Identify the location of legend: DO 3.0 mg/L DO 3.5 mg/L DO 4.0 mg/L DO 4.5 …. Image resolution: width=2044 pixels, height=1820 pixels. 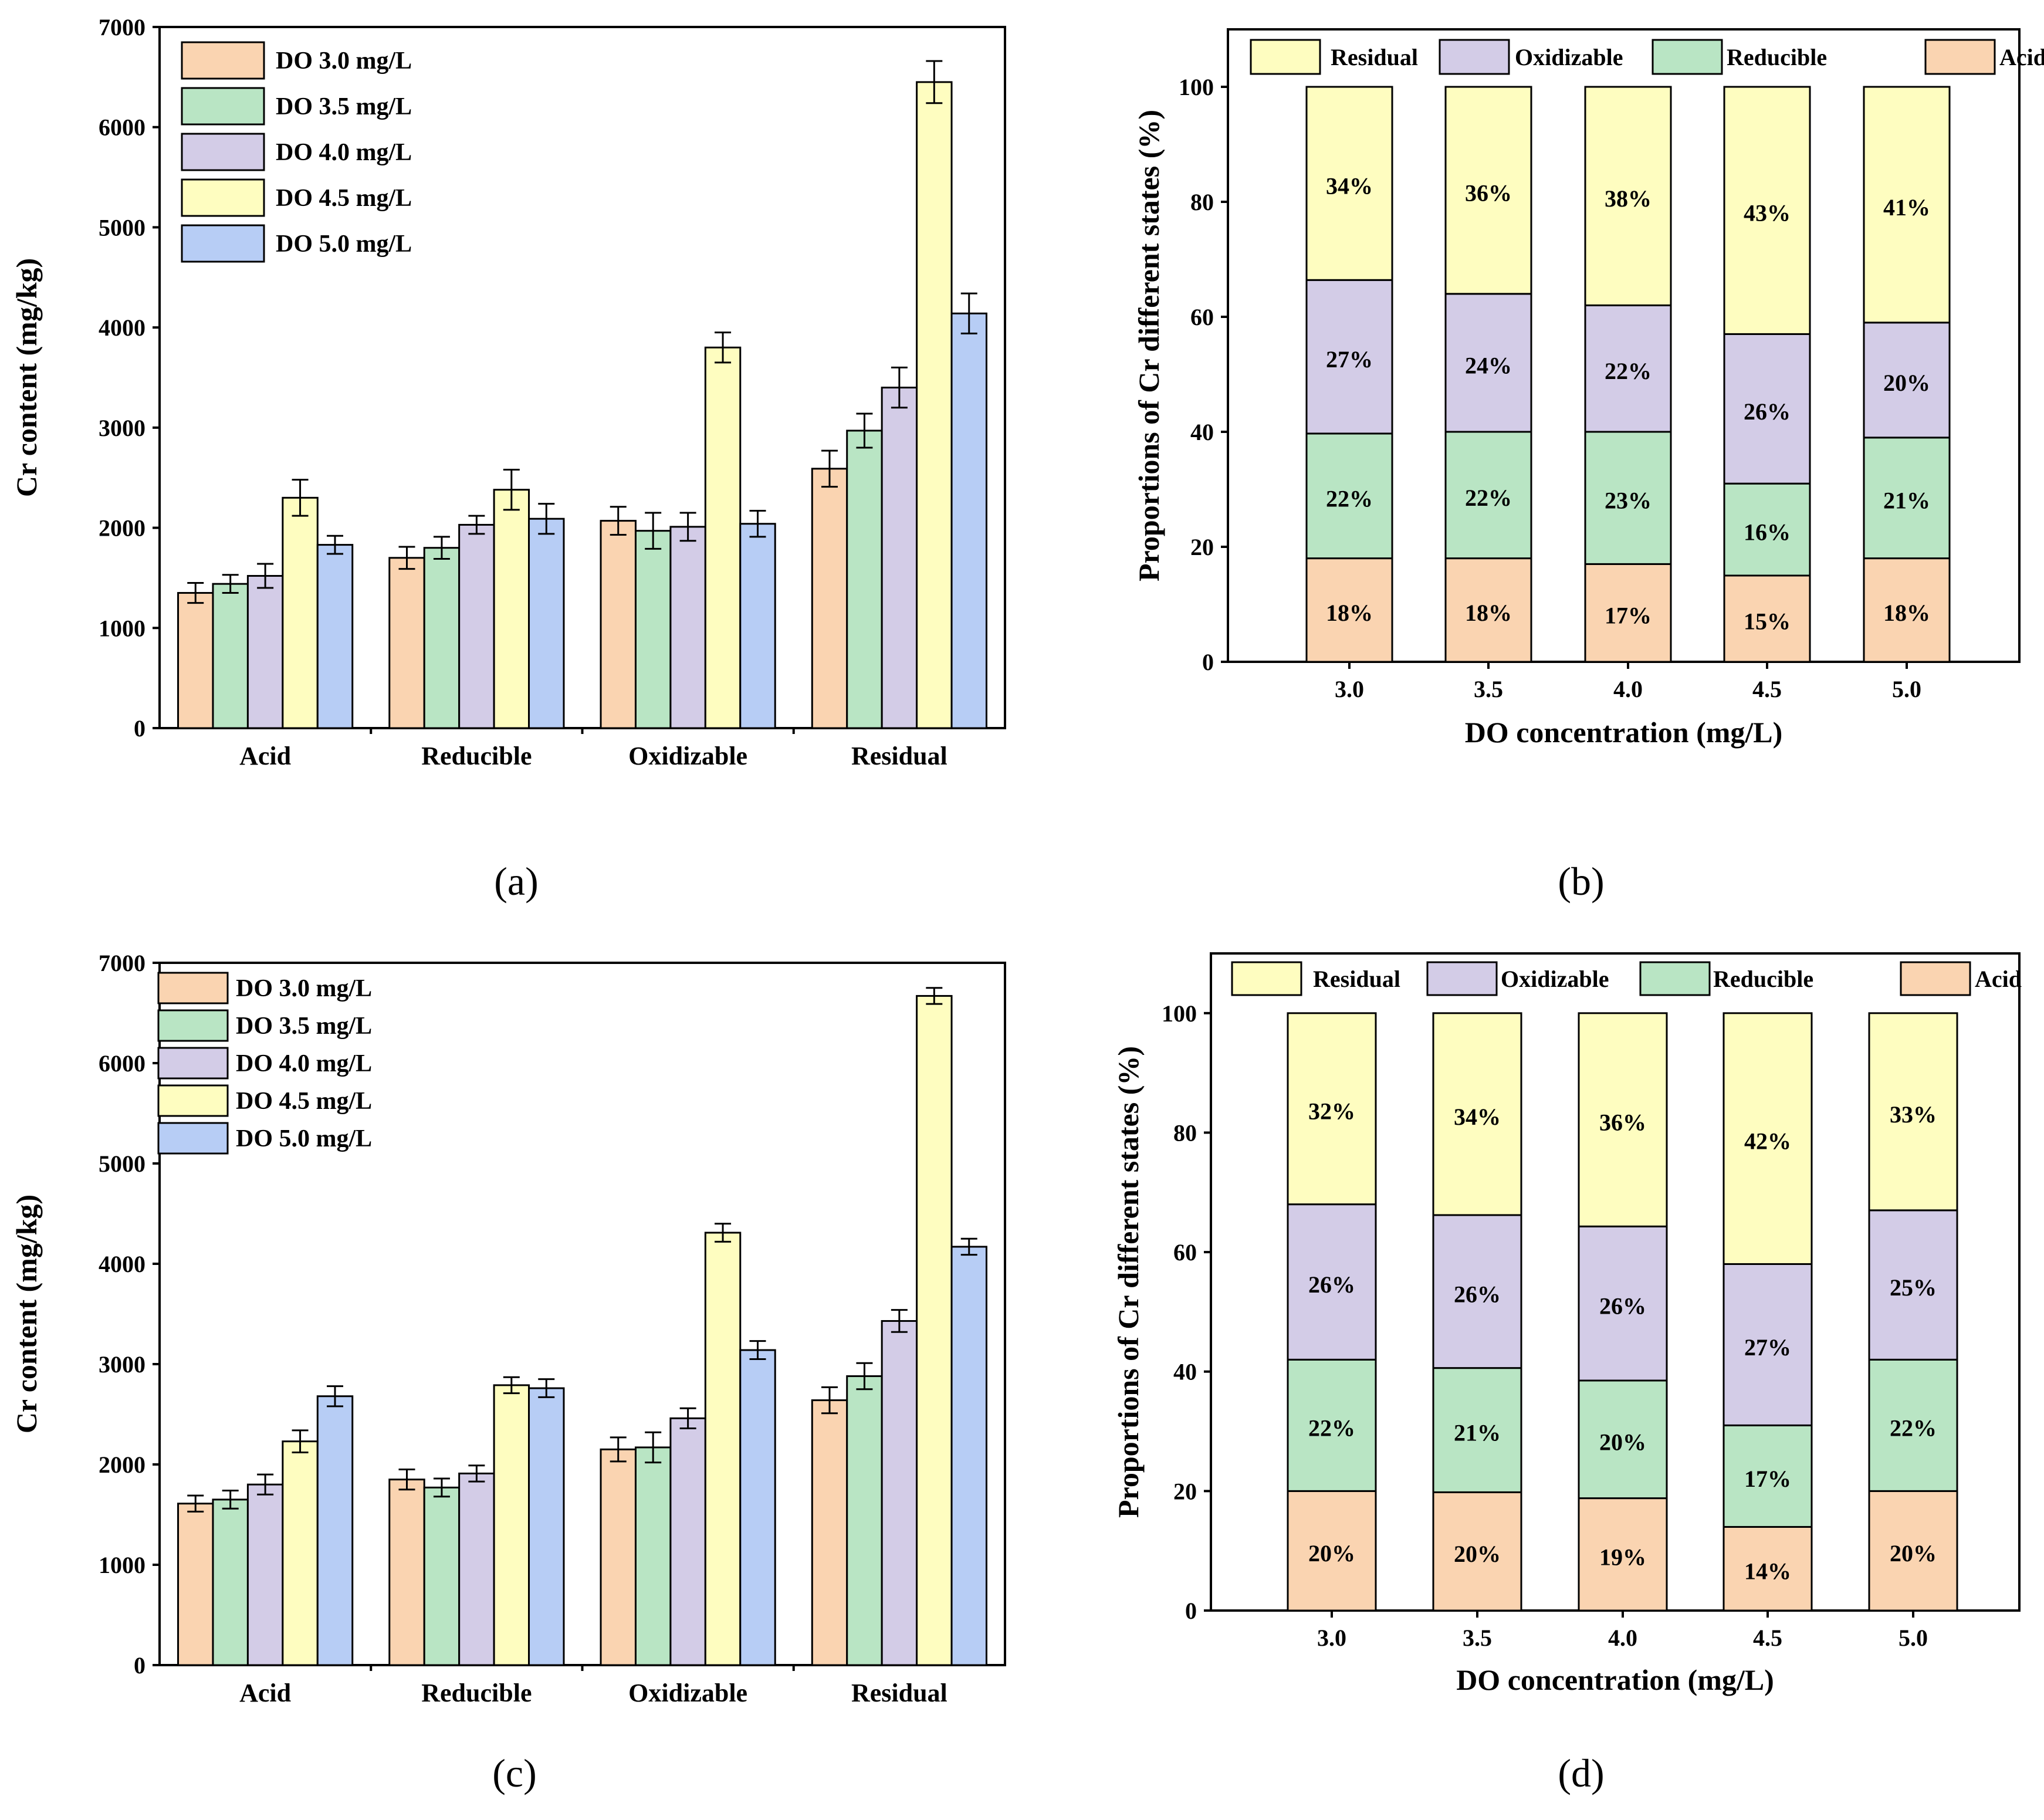
(296, 152).